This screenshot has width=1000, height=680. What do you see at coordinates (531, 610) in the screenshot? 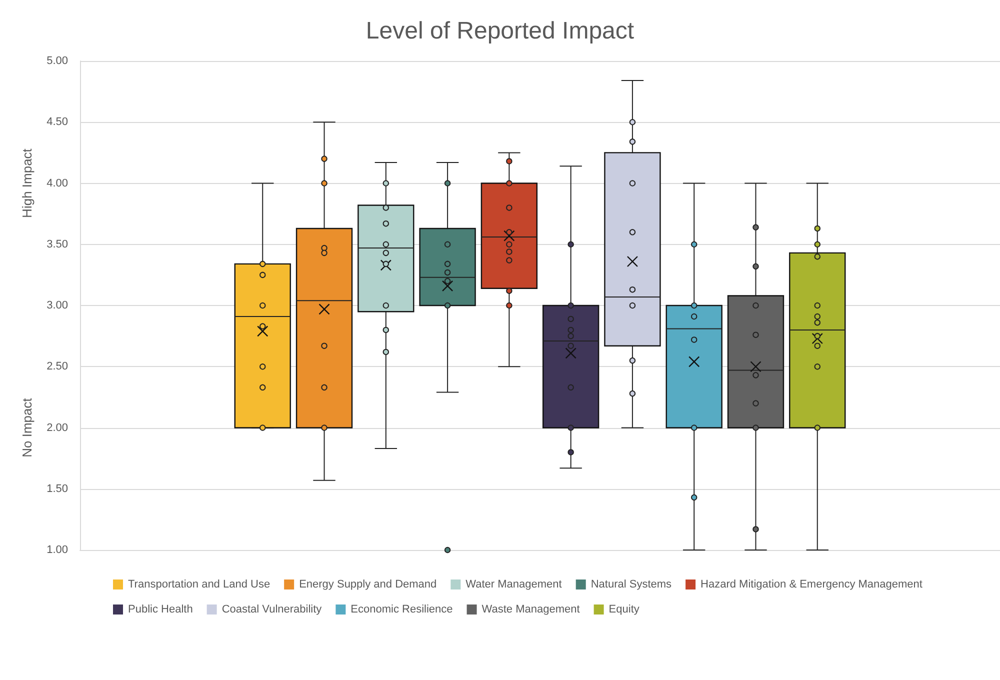
I see `legend-label: Waste Management` at bounding box center [531, 610].